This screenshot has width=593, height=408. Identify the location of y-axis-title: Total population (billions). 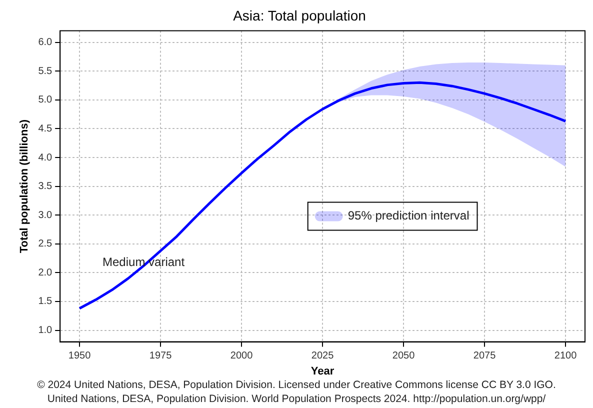
(24, 186).